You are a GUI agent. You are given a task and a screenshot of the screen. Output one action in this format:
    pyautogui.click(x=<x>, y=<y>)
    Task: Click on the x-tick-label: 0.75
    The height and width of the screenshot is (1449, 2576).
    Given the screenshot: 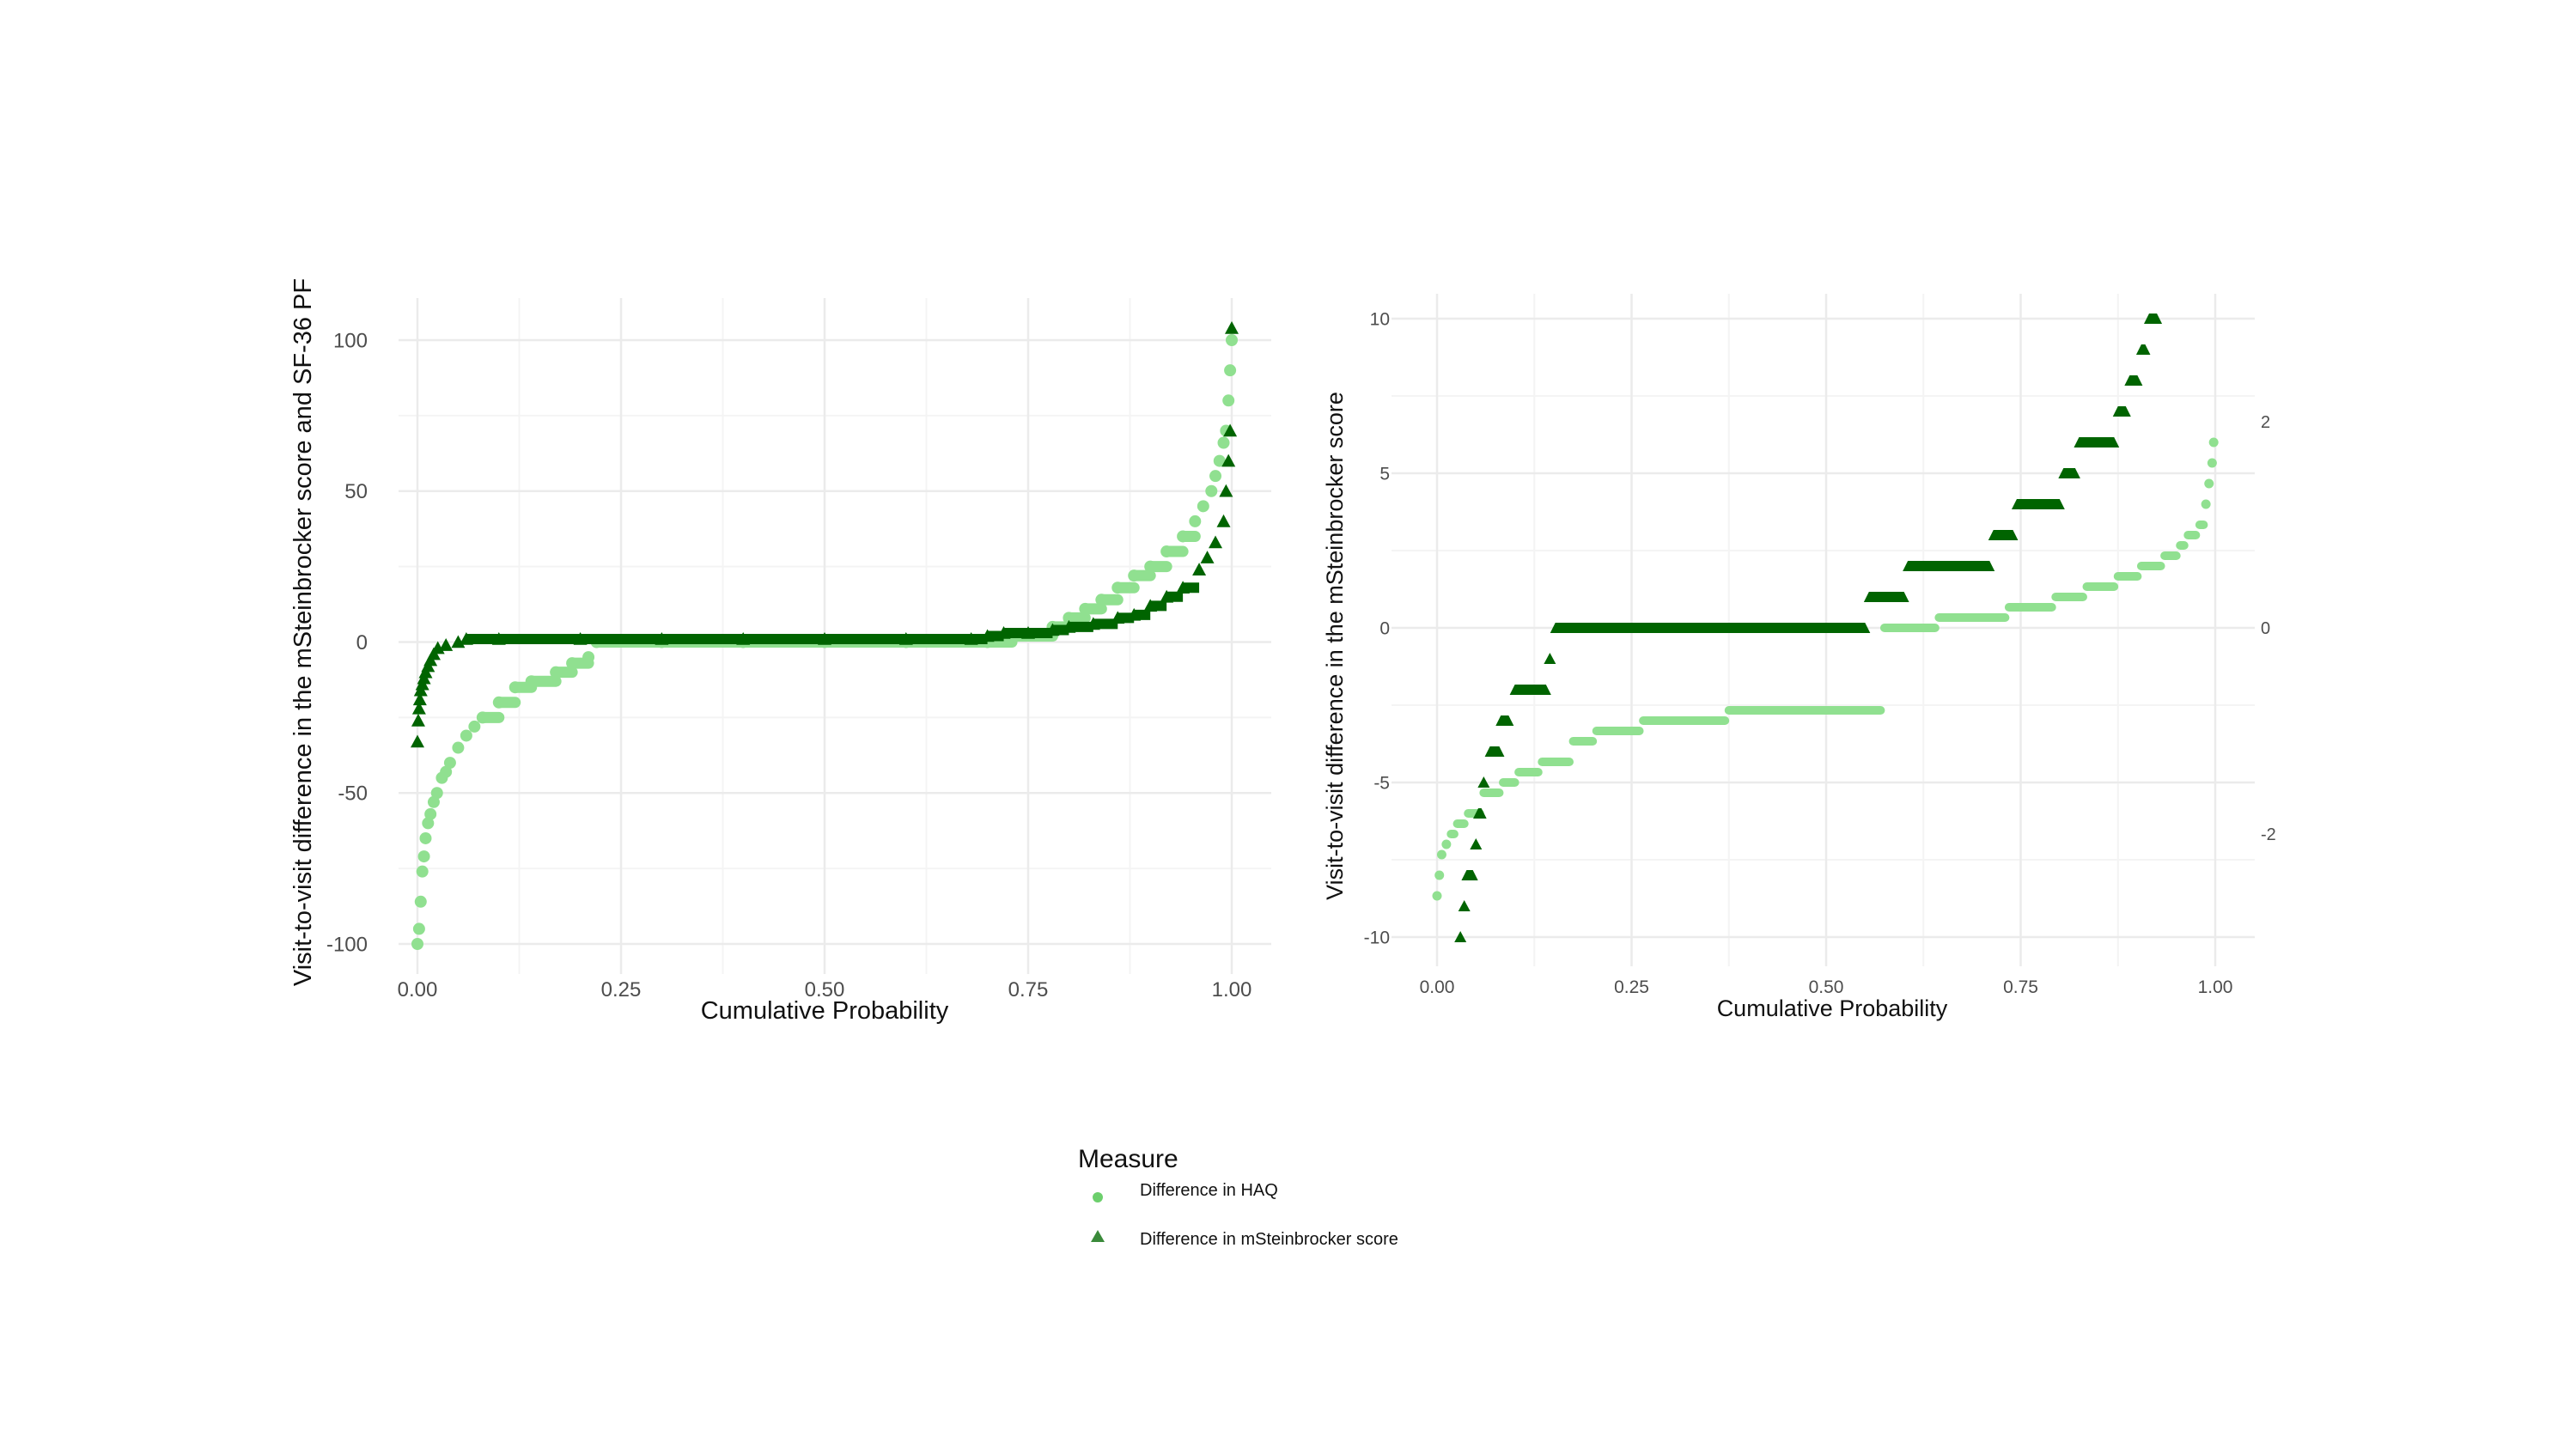 What is the action you would take?
    pyautogui.click(x=2020, y=987)
    